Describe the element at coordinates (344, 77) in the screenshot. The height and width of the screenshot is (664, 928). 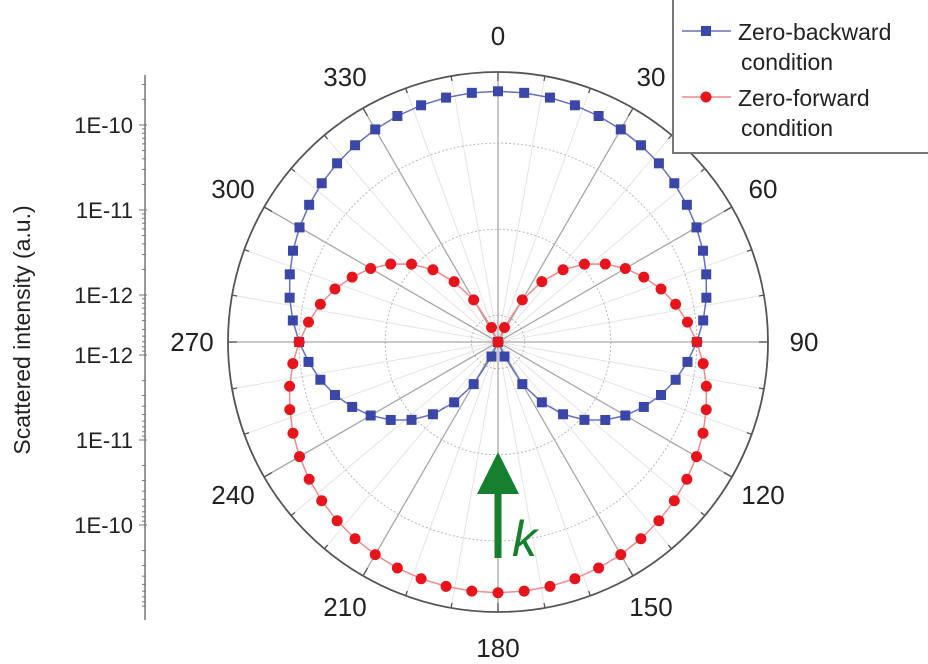
I see `angular-tick-label: 330` at that location.